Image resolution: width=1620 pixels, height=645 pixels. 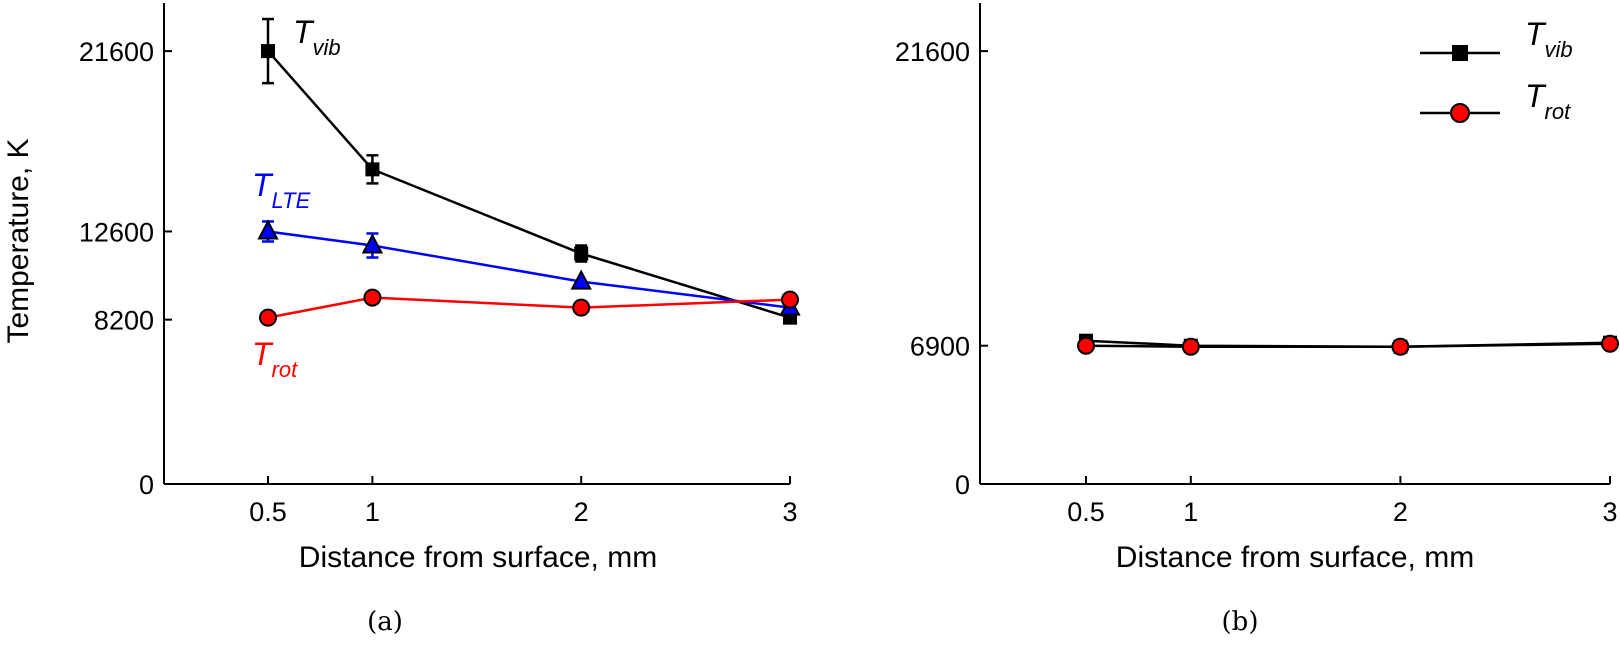 I want to click on legend-tvib-sub: vib, so click(x=1559, y=49).